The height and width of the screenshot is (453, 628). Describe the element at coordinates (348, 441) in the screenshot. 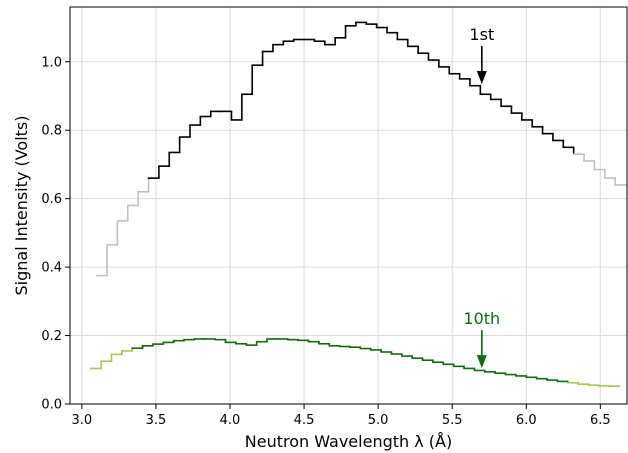

I see `x-axis-label: Neutron Wavelength λ (Å)` at that location.